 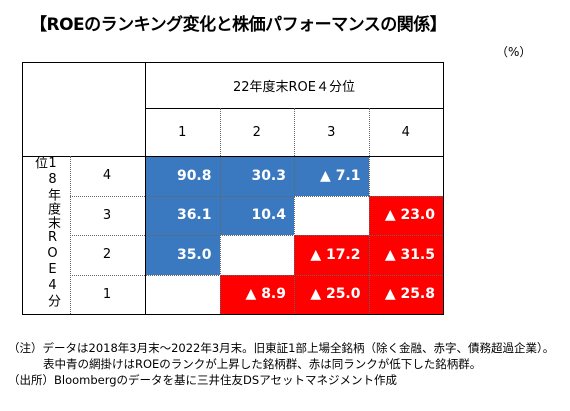 I want to click on row-header: 1, so click(x=107, y=294).